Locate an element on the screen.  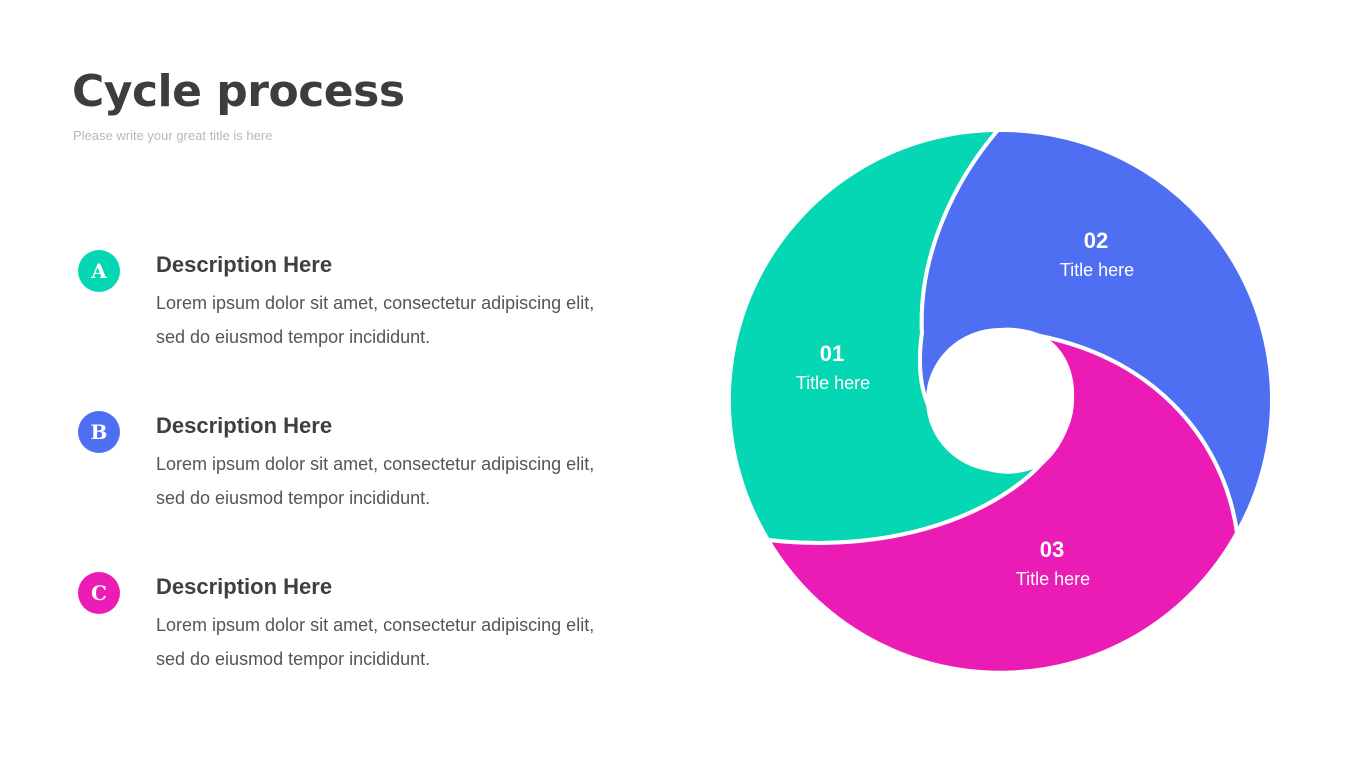
segment-number-02: 02 is located at coordinates (1096, 240).